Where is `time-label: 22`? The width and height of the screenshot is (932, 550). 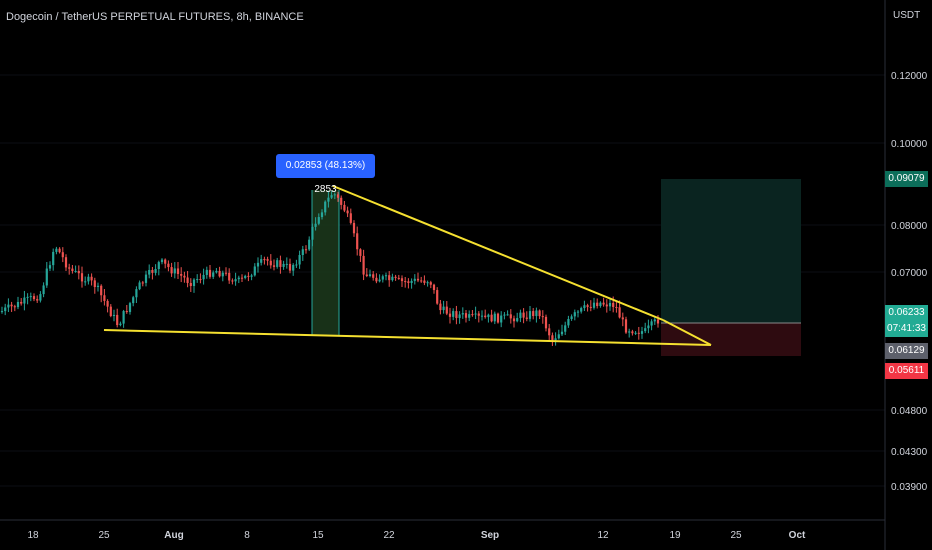
time-label: 22 is located at coordinates (389, 535).